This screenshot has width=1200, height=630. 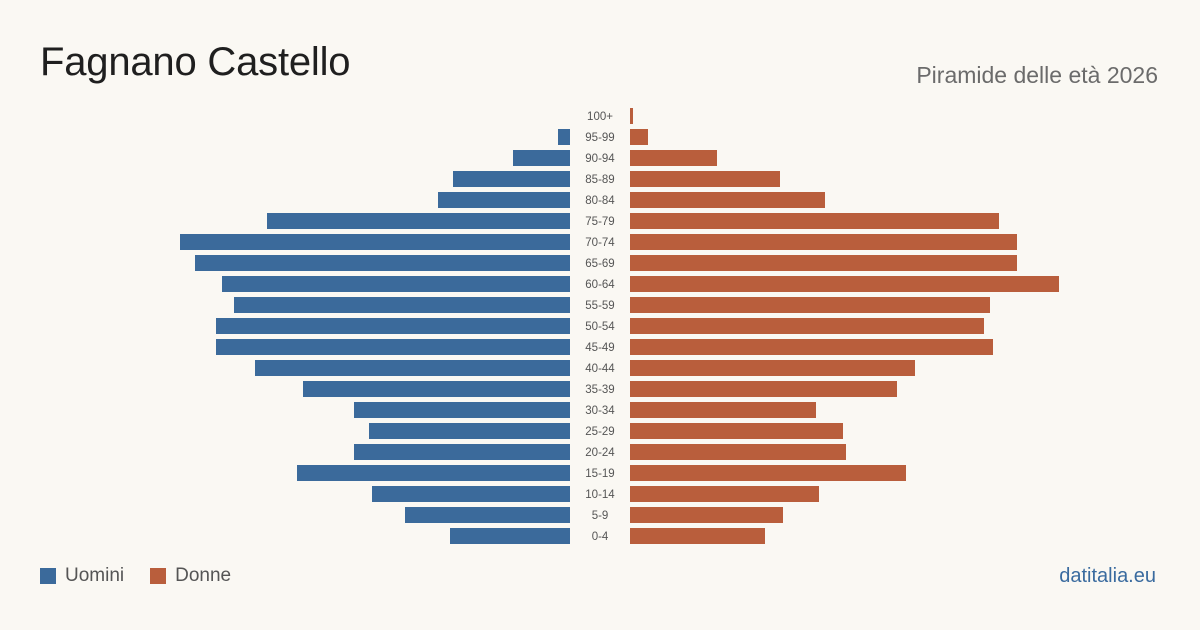 What do you see at coordinates (600, 117) in the screenshot?
I see `age-label-100+: 100+` at bounding box center [600, 117].